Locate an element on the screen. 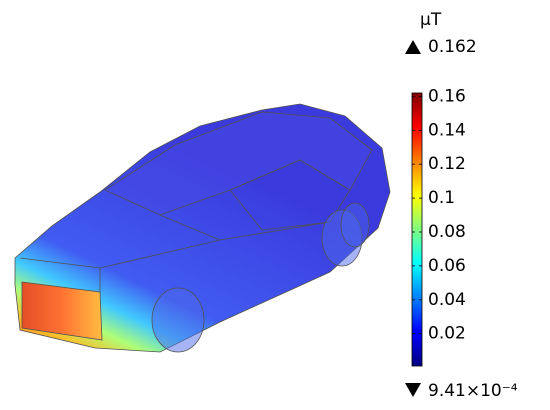  min-icon is located at coordinates (413, 390).